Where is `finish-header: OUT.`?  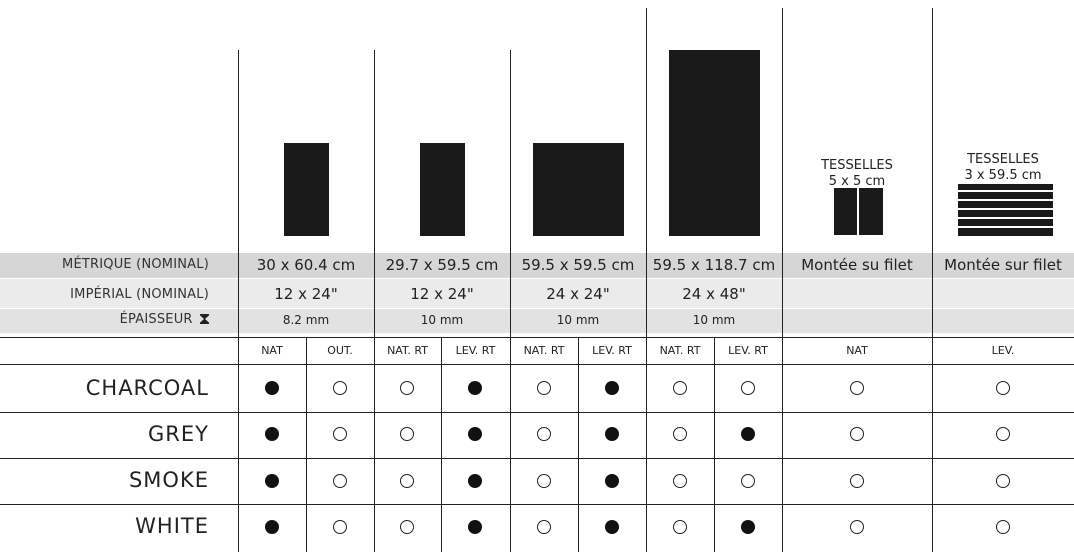 finish-header: OUT. is located at coordinates (340, 350).